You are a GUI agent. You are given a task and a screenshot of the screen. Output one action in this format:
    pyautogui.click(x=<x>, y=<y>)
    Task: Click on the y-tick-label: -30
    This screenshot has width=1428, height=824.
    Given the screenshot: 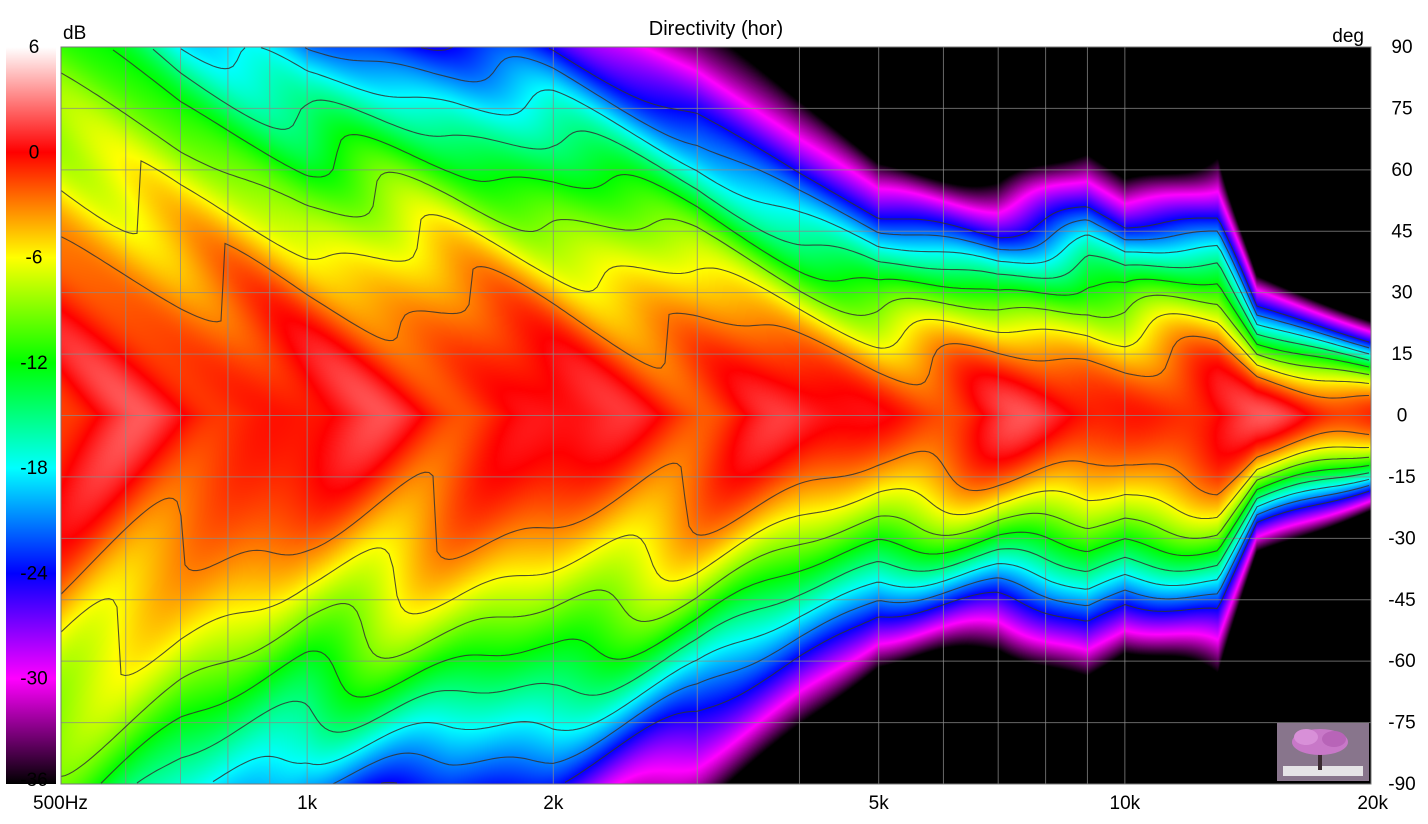 What is the action you would take?
    pyautogui.click(x=1401, y=538)
    